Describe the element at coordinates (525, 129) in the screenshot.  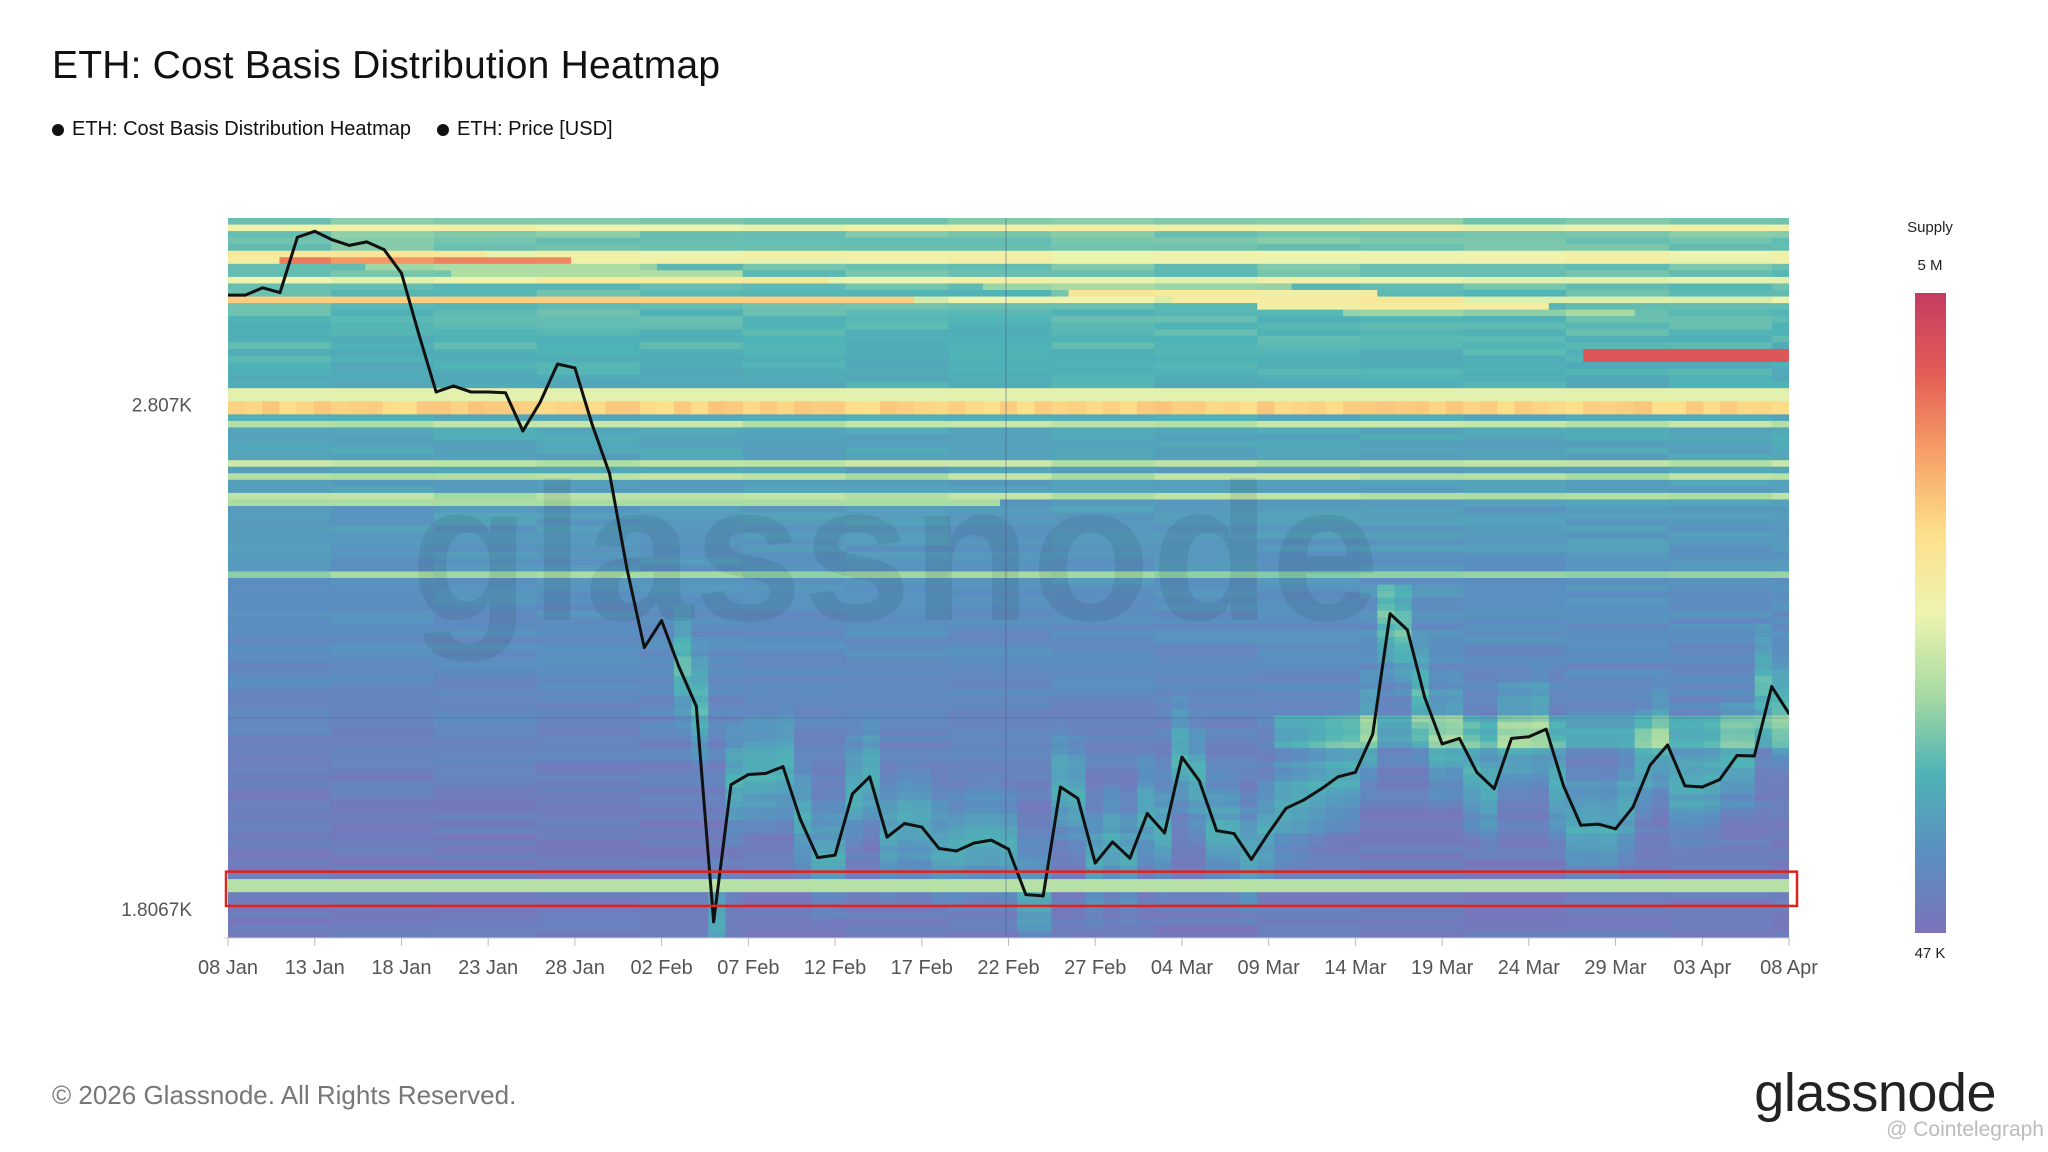
I see `legend-item-price: ETH: Price [USD]` at that location.